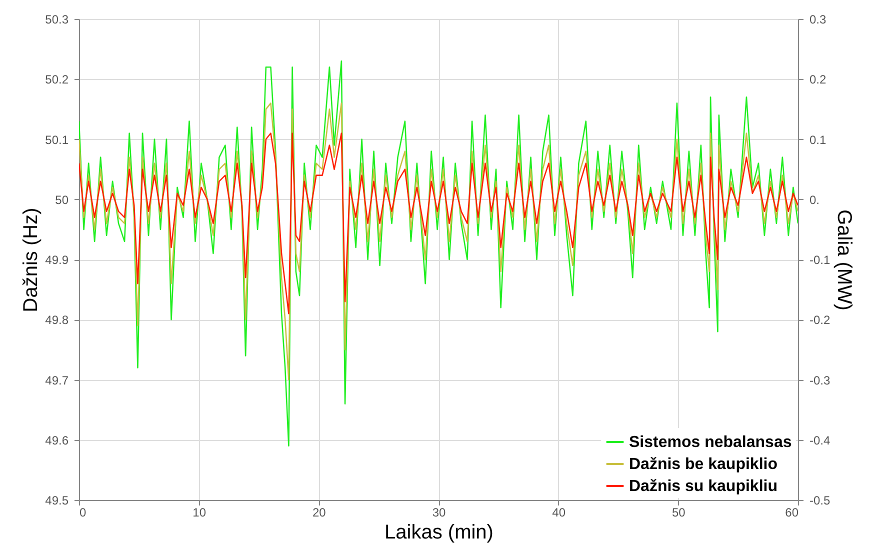 Image resolution: width=869 pixels, height=557 pixels. Describe the element at coordinates (319, 513) in the screenshot. I see `x-tick-label: 20` at that location.